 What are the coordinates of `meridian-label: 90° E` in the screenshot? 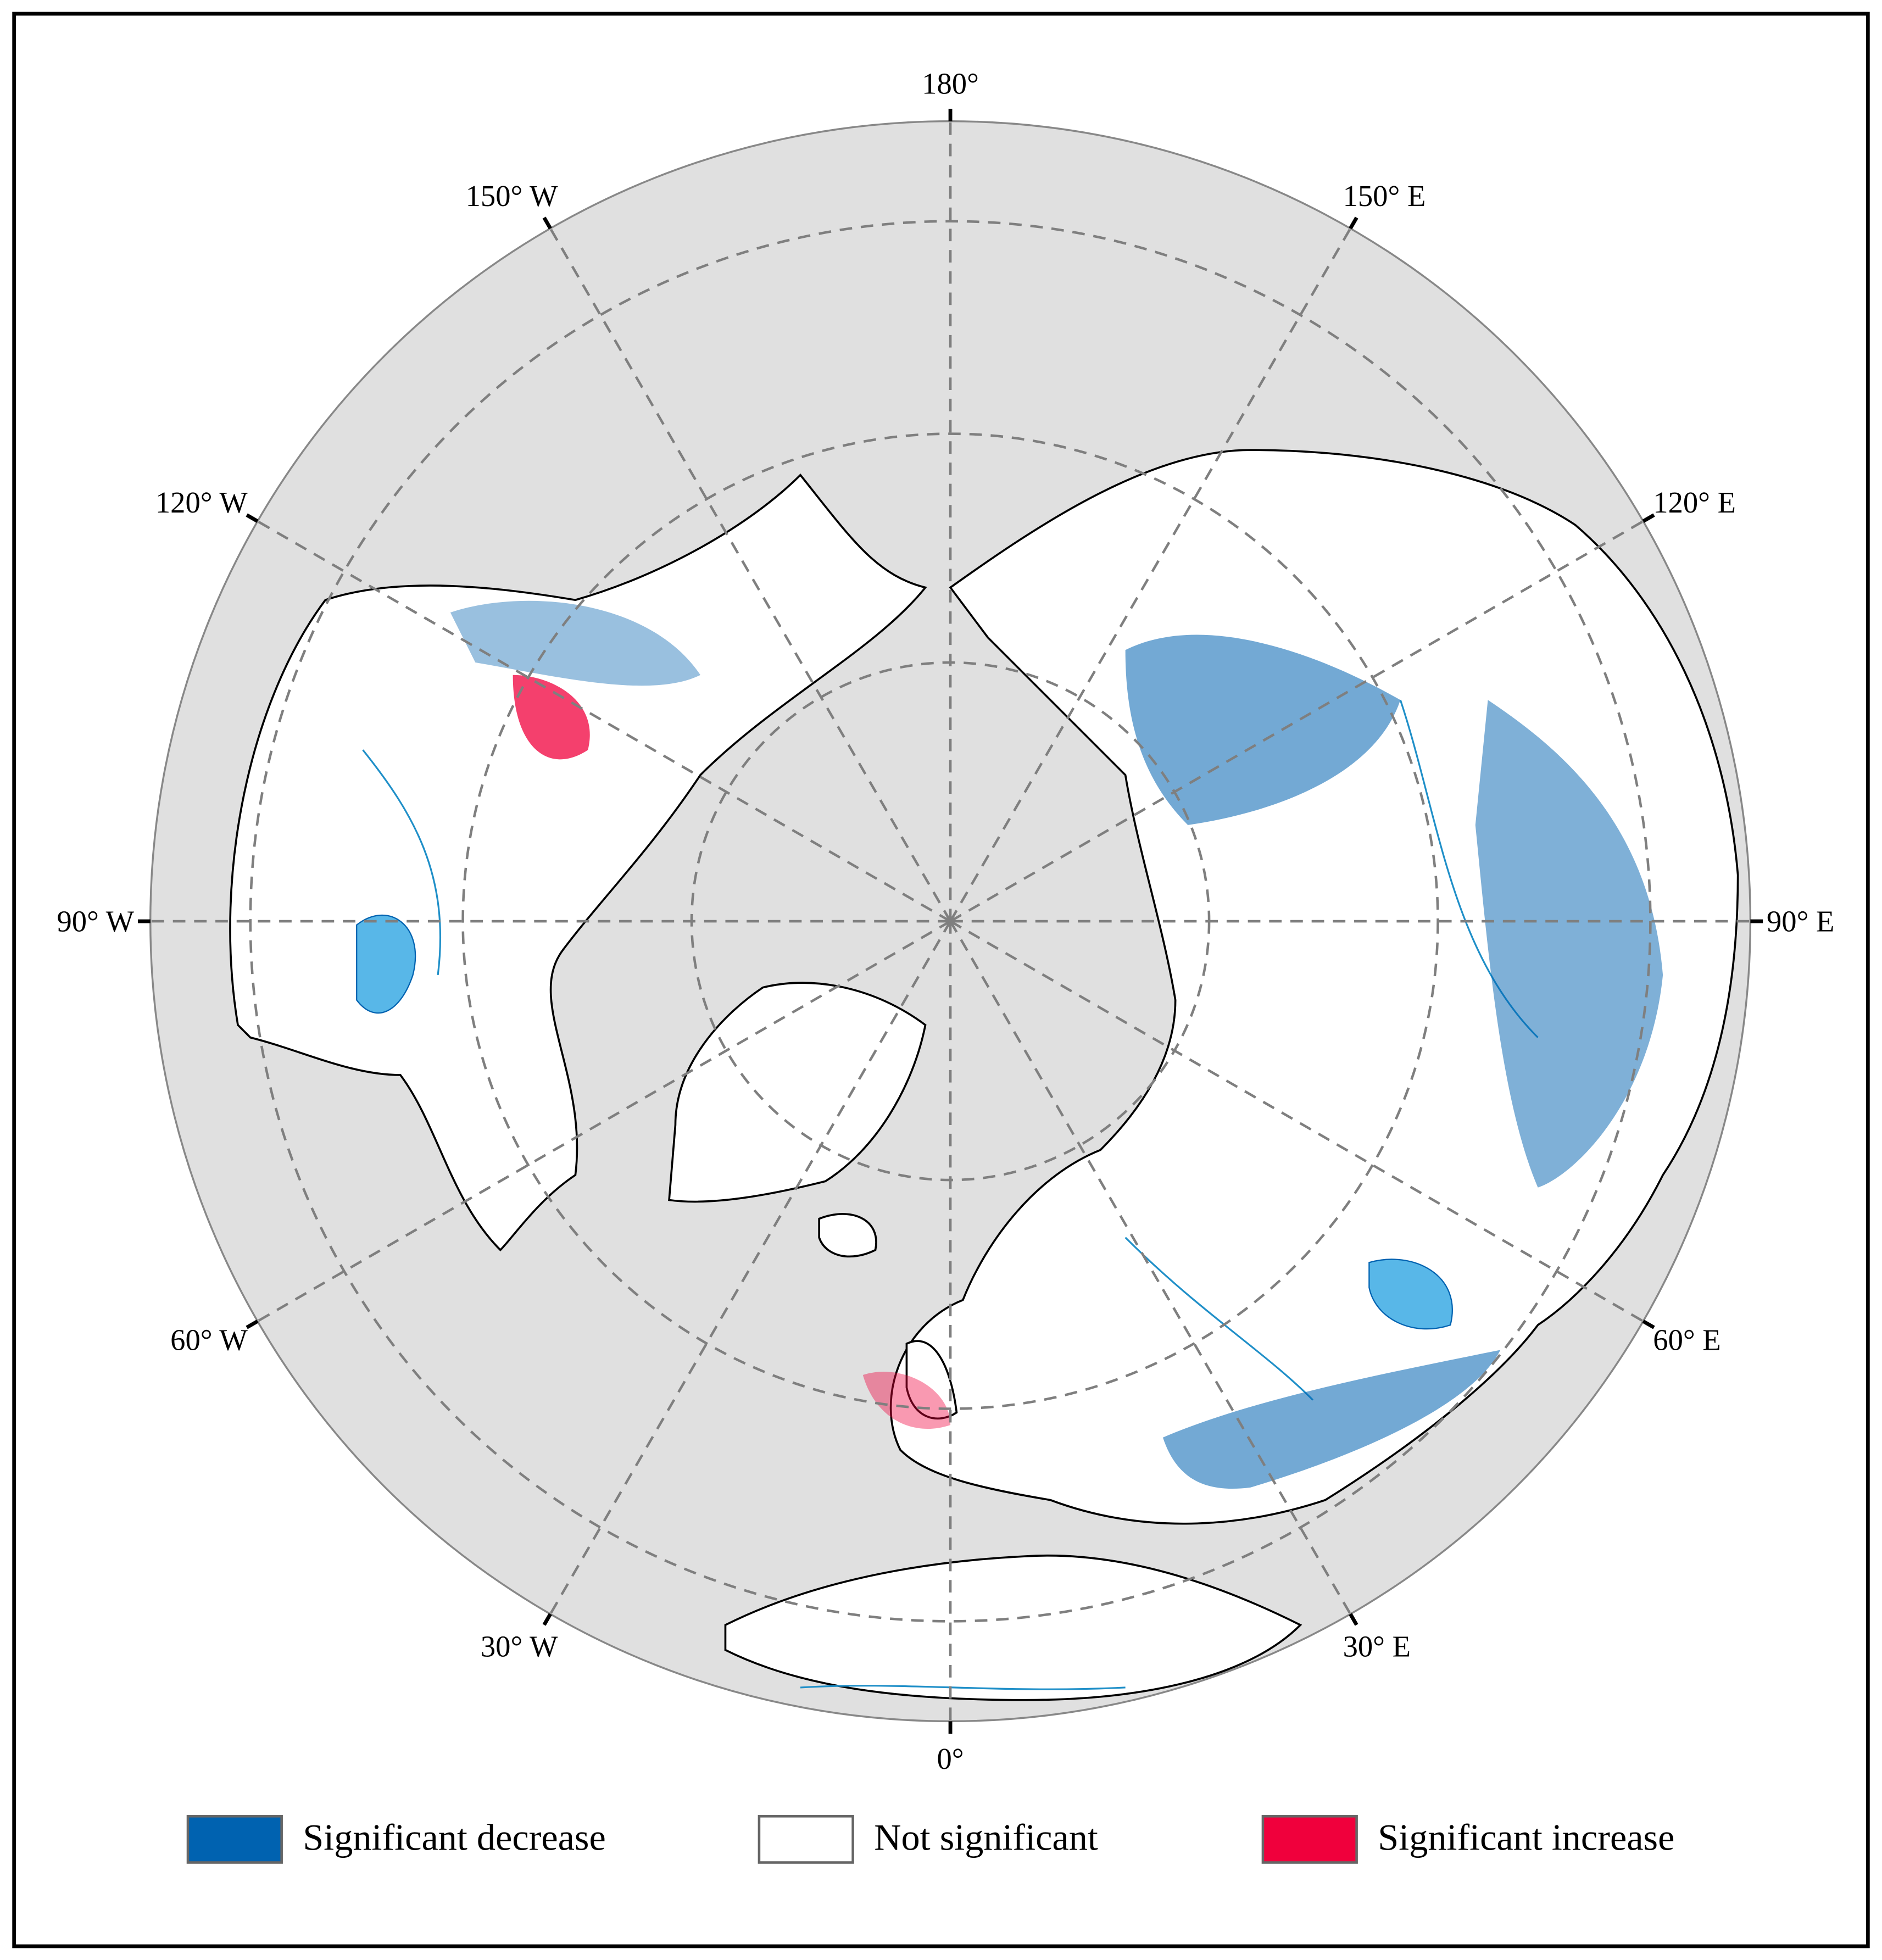 It's located at (1800, 921).